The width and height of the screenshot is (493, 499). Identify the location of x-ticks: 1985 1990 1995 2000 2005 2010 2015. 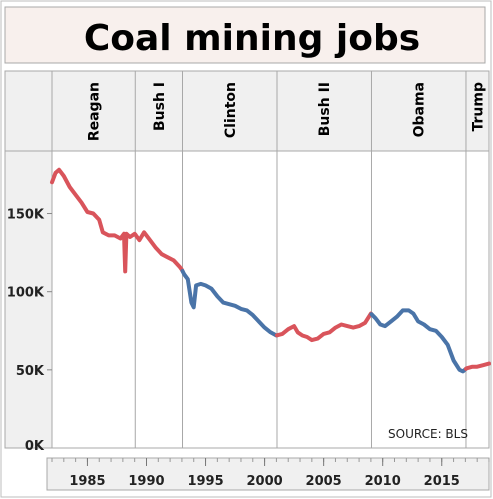
(270, 473).